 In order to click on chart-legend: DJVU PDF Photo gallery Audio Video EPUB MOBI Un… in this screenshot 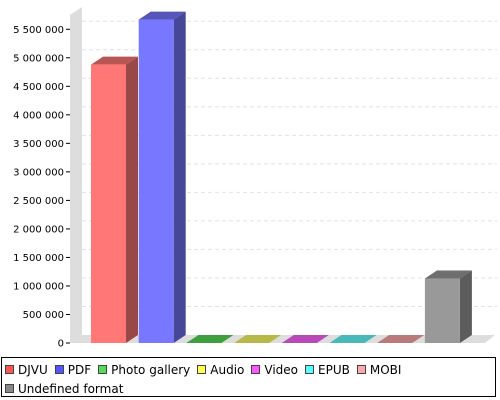, I will do `click(248, 377)`.